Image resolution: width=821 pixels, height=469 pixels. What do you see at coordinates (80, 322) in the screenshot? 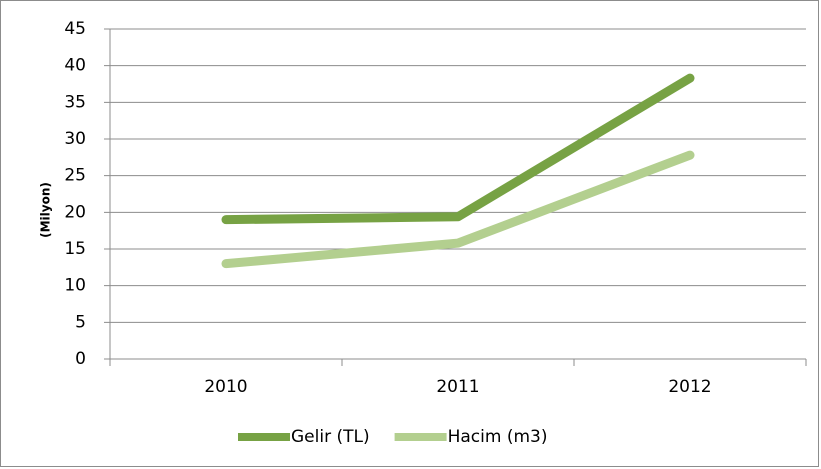
I see `y-tick-label: 5` at bounding box center [80, 322].